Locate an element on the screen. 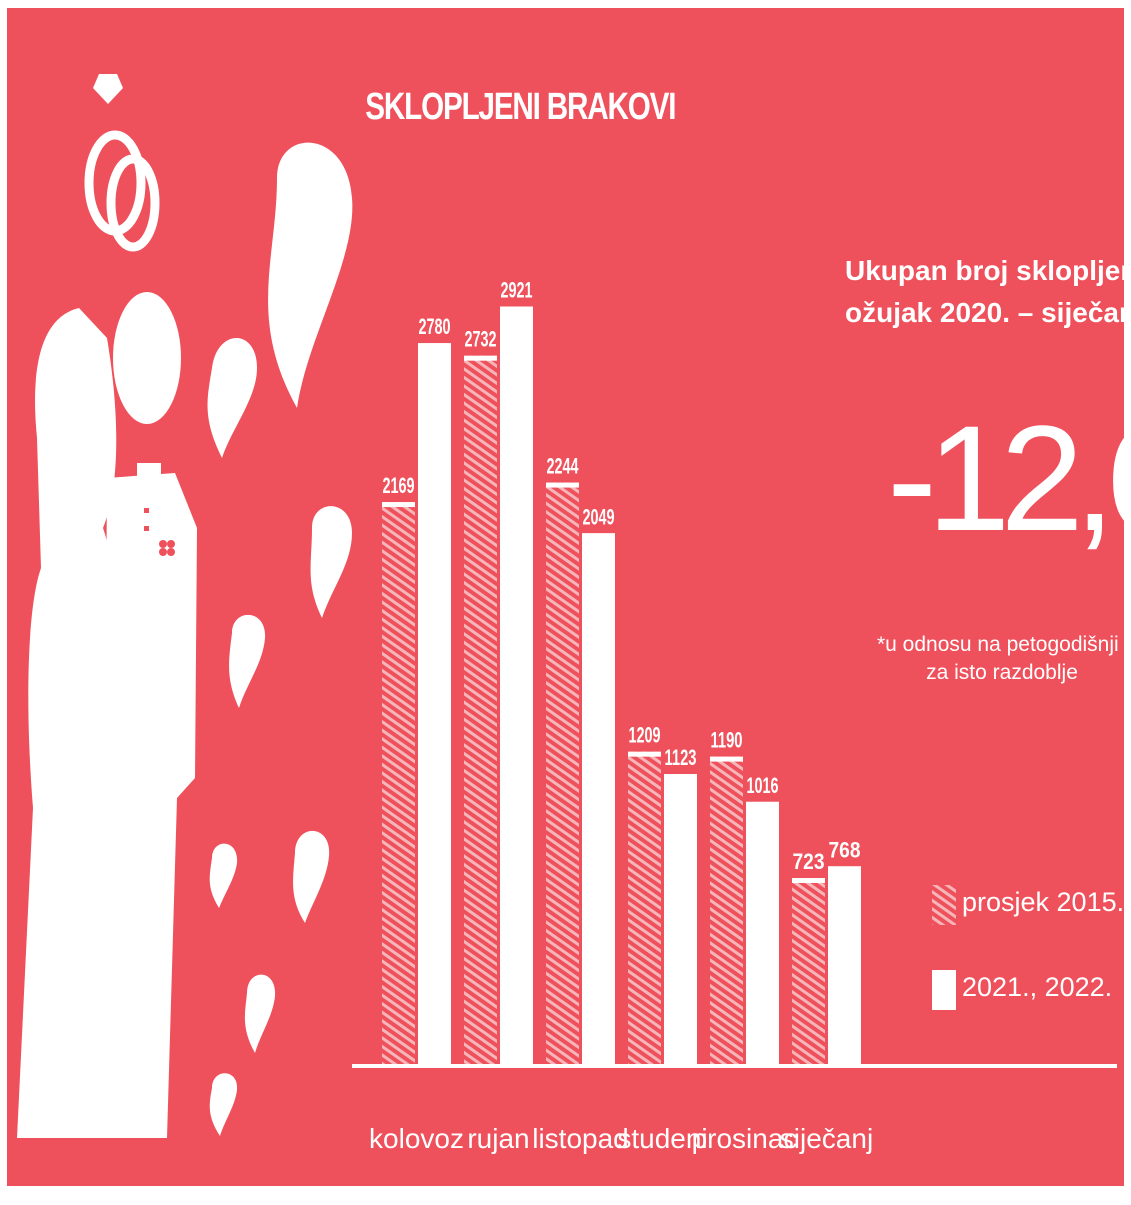  footnote-line2: za isto razdoblje is located at coordinates (1002, 672).